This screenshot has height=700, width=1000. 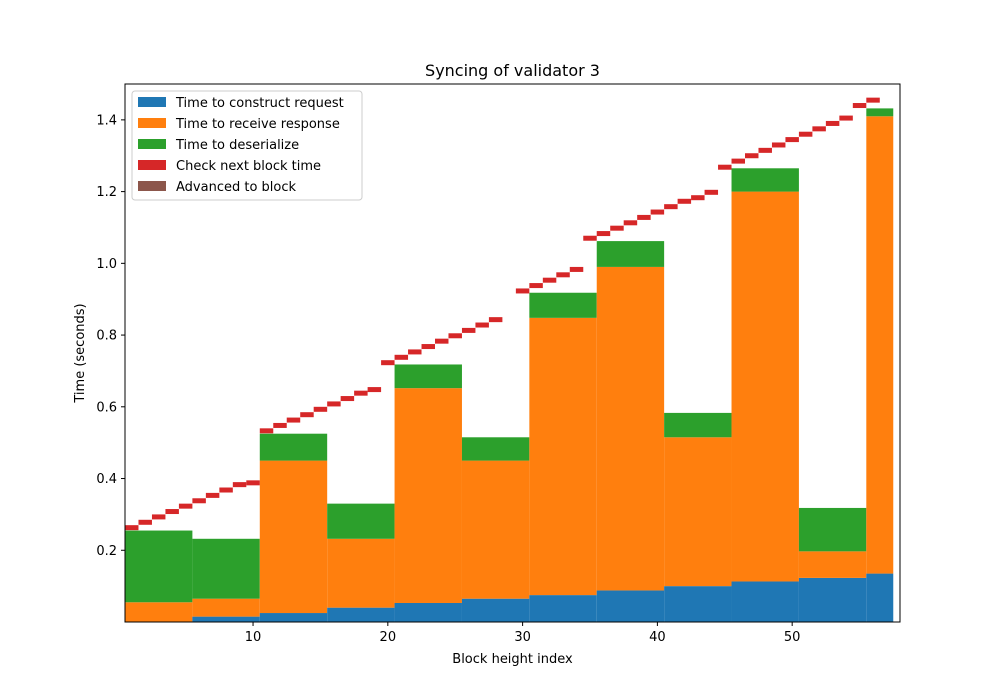 I want to click on y-tick-label-6: 1.4, so click(x=106, y=120).